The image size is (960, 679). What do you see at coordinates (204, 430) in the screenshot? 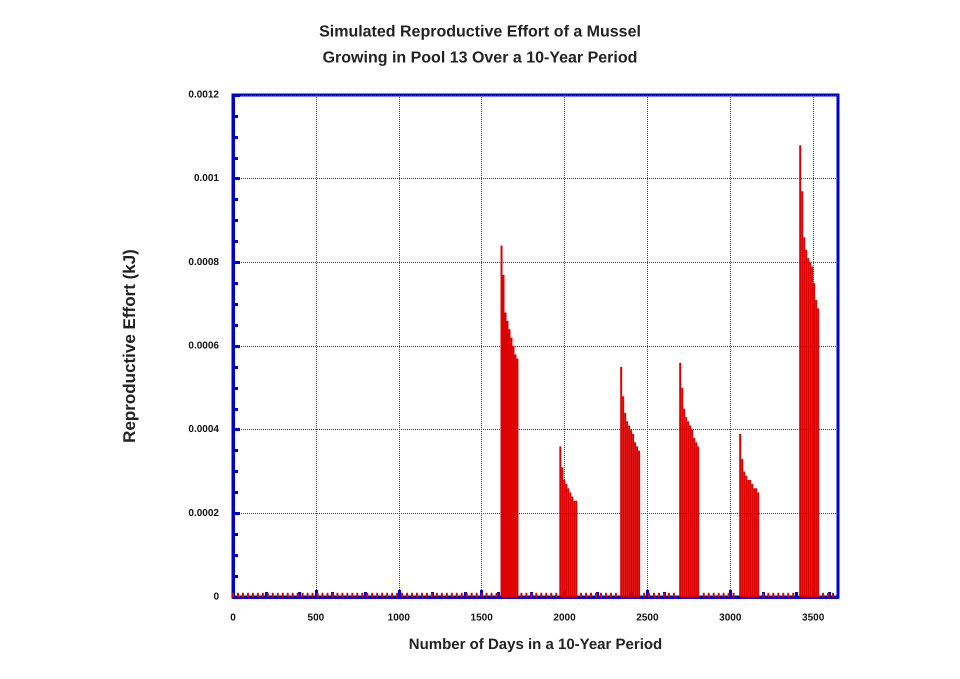
I see `y-tick-label: 0.0004` at bounding box center [204, 430].